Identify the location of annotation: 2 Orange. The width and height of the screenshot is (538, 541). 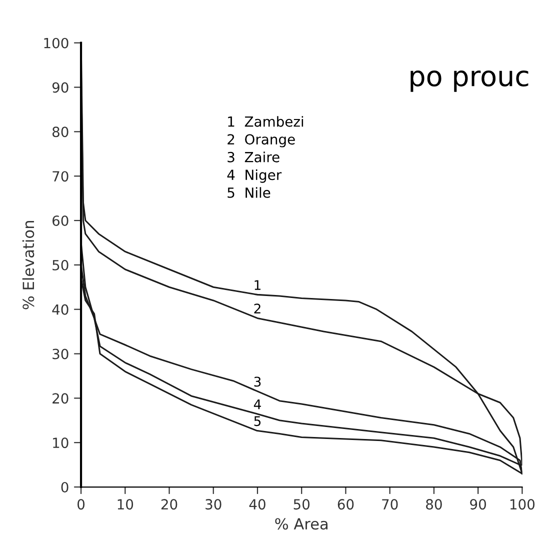
(261, 141).